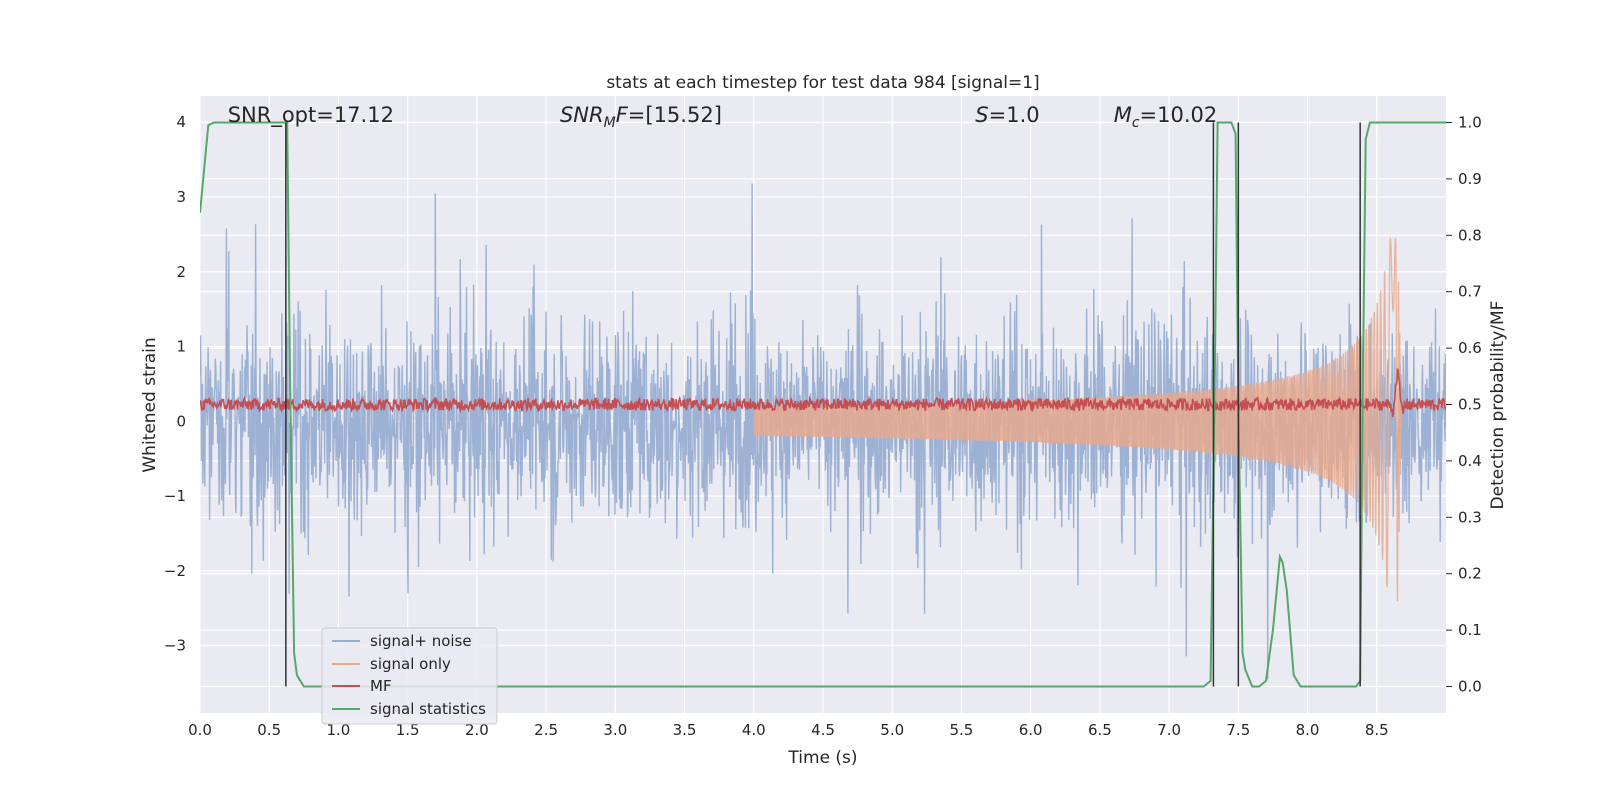 This screenshot has height=804, width=1600. I want to click on y-right-tick-label: 0.7, so click(1470, 292).